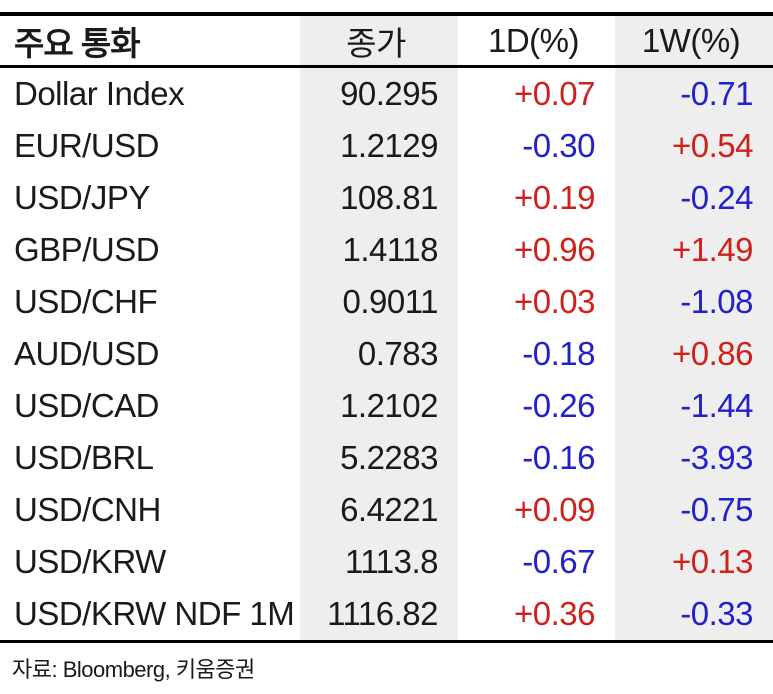 The height and width of the screenshot is (694, 773). What do you see at coordinates (87, 509) in the screenshot?
I see `currency-name-cell: USD/CNH` at bounding box center [87, 509].